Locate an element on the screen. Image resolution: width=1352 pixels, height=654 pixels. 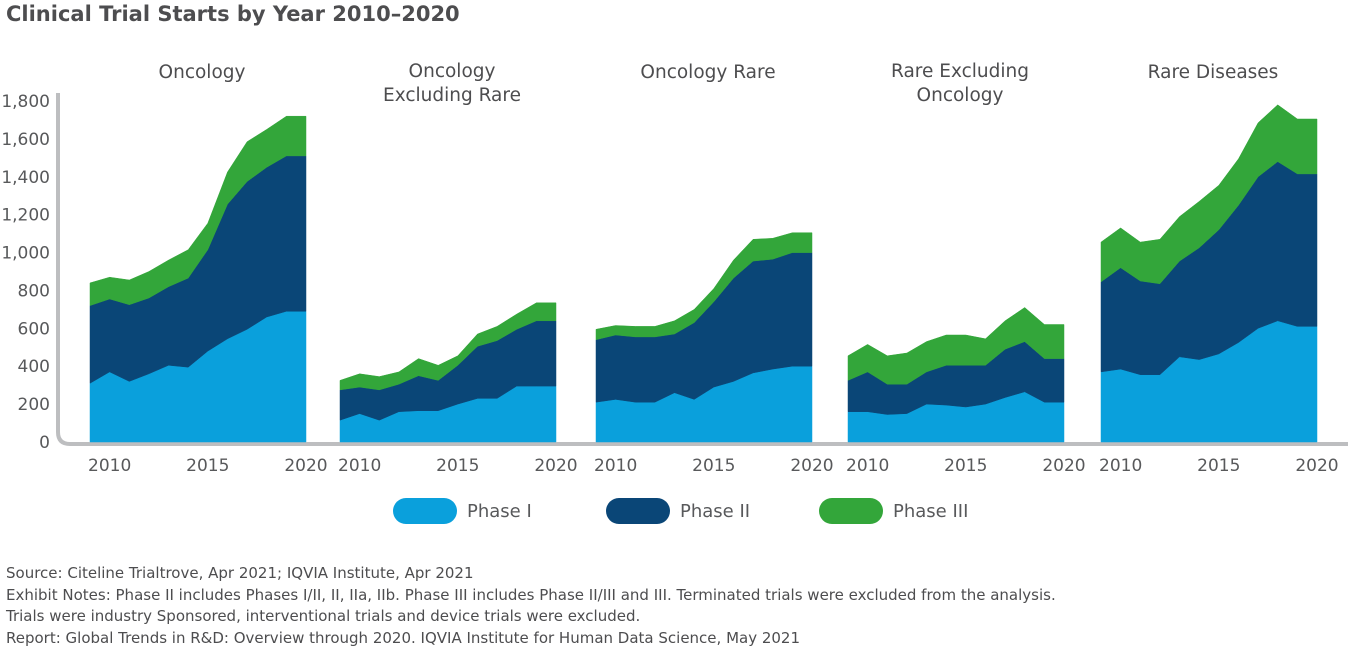
legend-item-phase-ii: Phase II is located at coordinates (678, 511).